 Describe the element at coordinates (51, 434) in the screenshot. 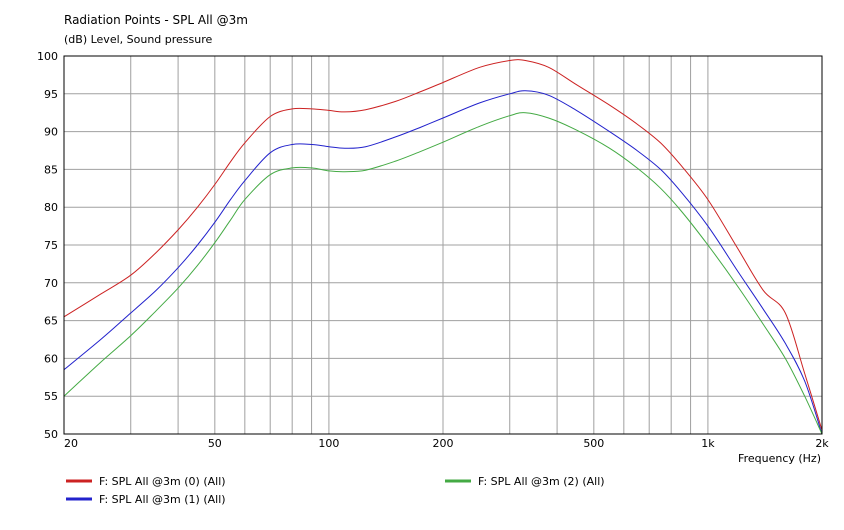

I see `y-tick-label: 50` at that location.